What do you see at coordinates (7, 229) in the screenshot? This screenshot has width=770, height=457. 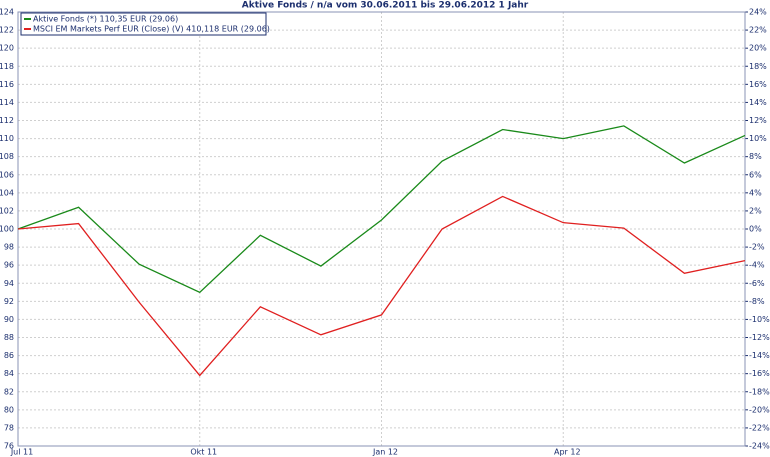 I see `y-tick-label: 100` at bounding box center [7, 229].